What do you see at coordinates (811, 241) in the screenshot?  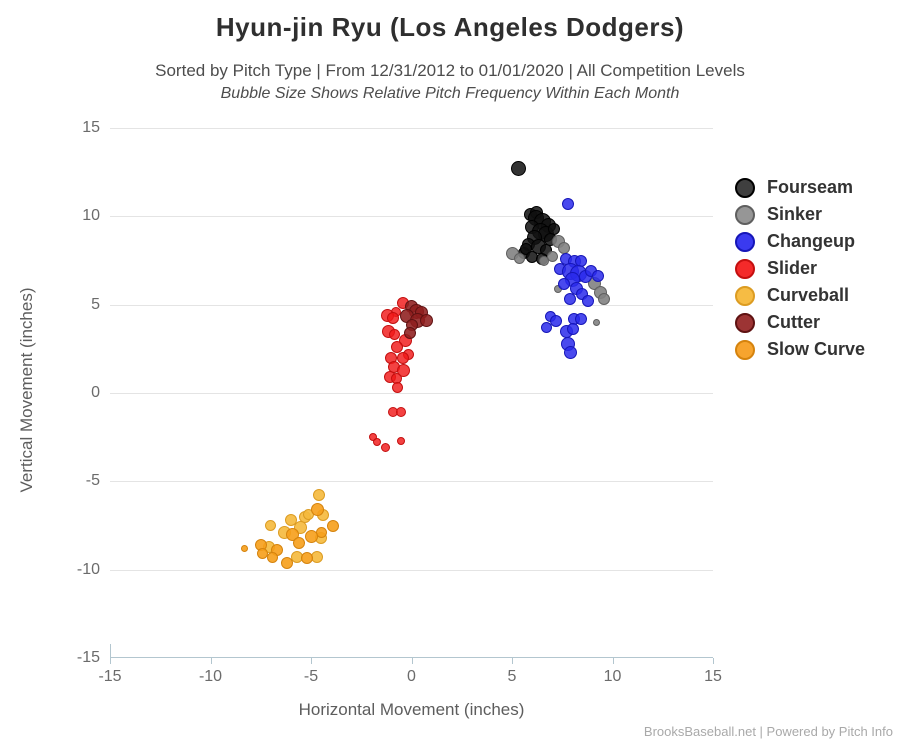 I see `legend-label-changeup: Changeup` at bounding box center [811, 241].